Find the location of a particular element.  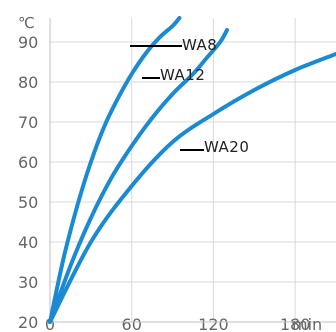

series-label-wa12: WA12 is located at coordinates (182, 75).